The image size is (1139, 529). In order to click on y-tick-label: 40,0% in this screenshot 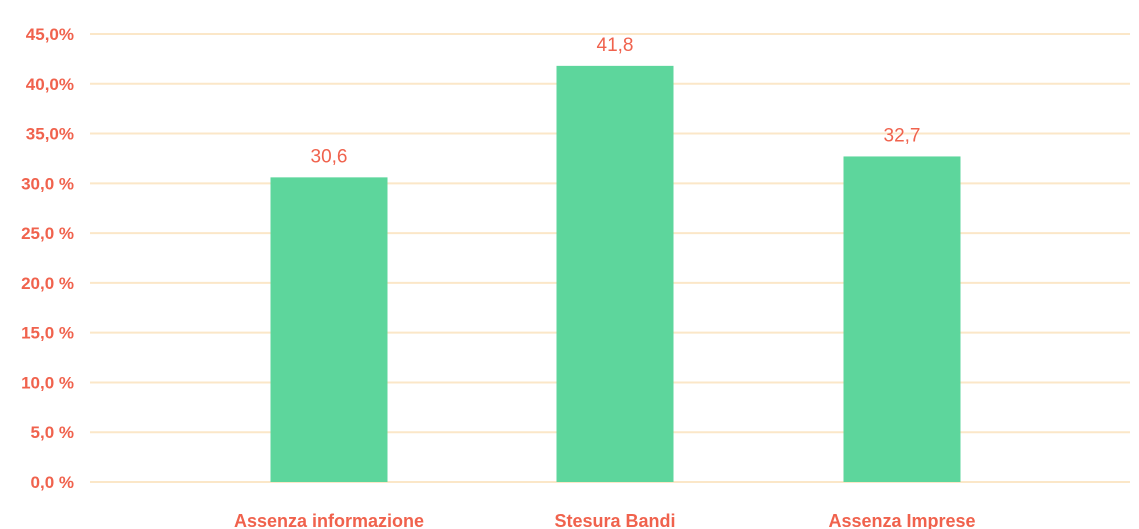, I will do `click(50, 84)`.